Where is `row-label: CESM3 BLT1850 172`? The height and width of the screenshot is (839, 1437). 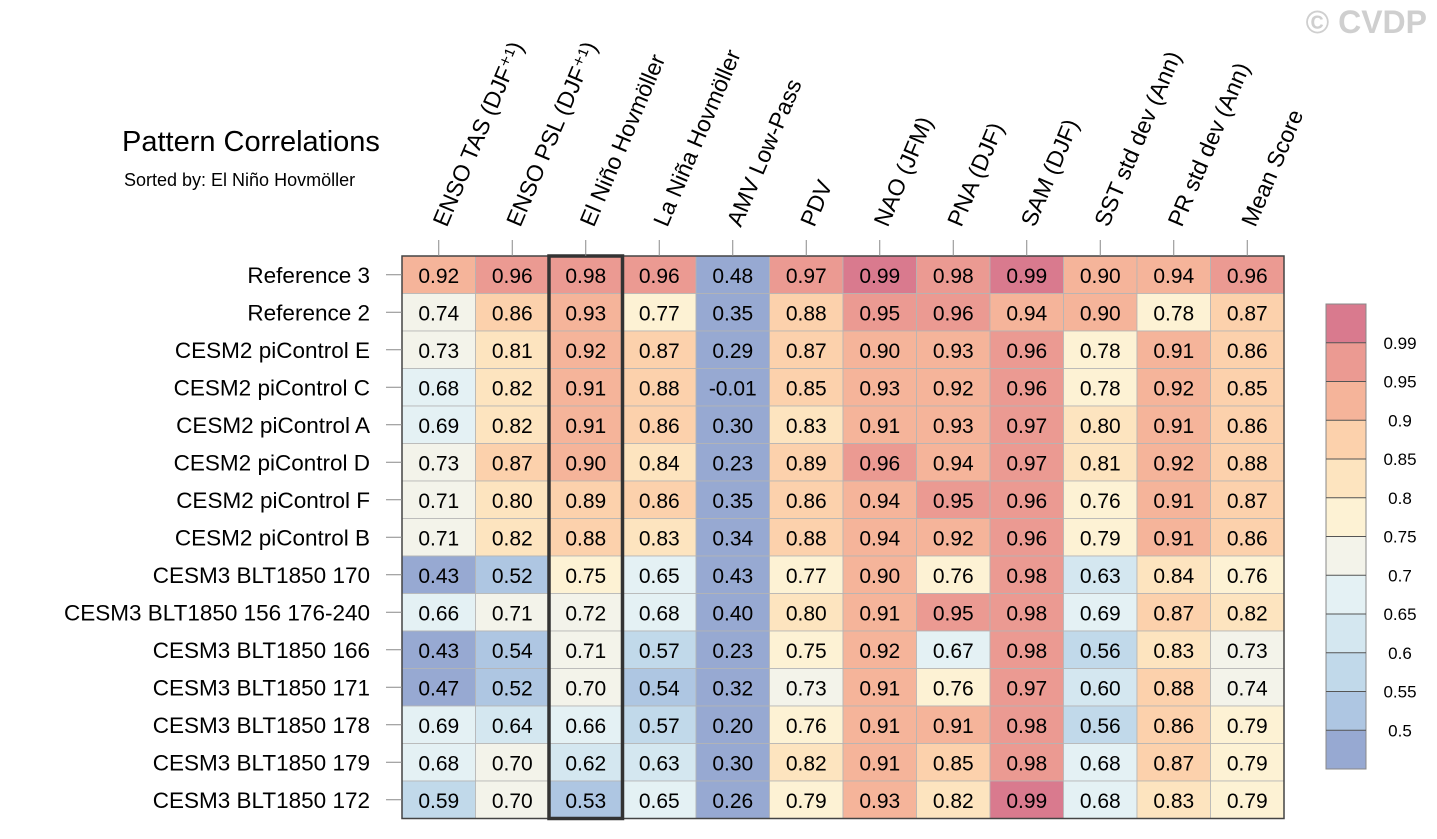
row-label: CESM3 BLT1850 172 is located at coordinates (261, 800).